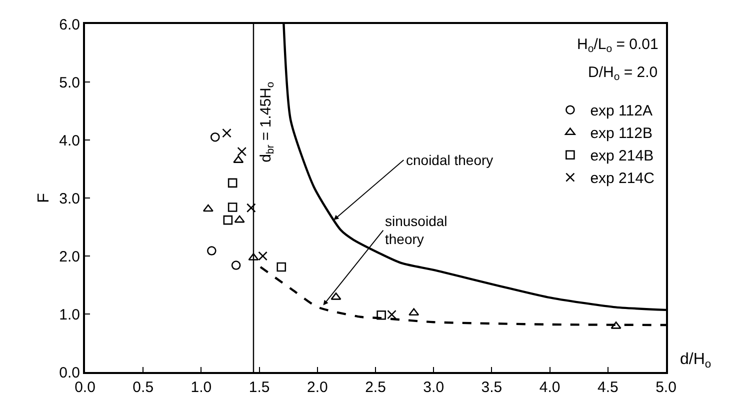  Describe the element at coordinates (85, 387) in the screenshot. I see `x-tick-label: 0.0` at that location.